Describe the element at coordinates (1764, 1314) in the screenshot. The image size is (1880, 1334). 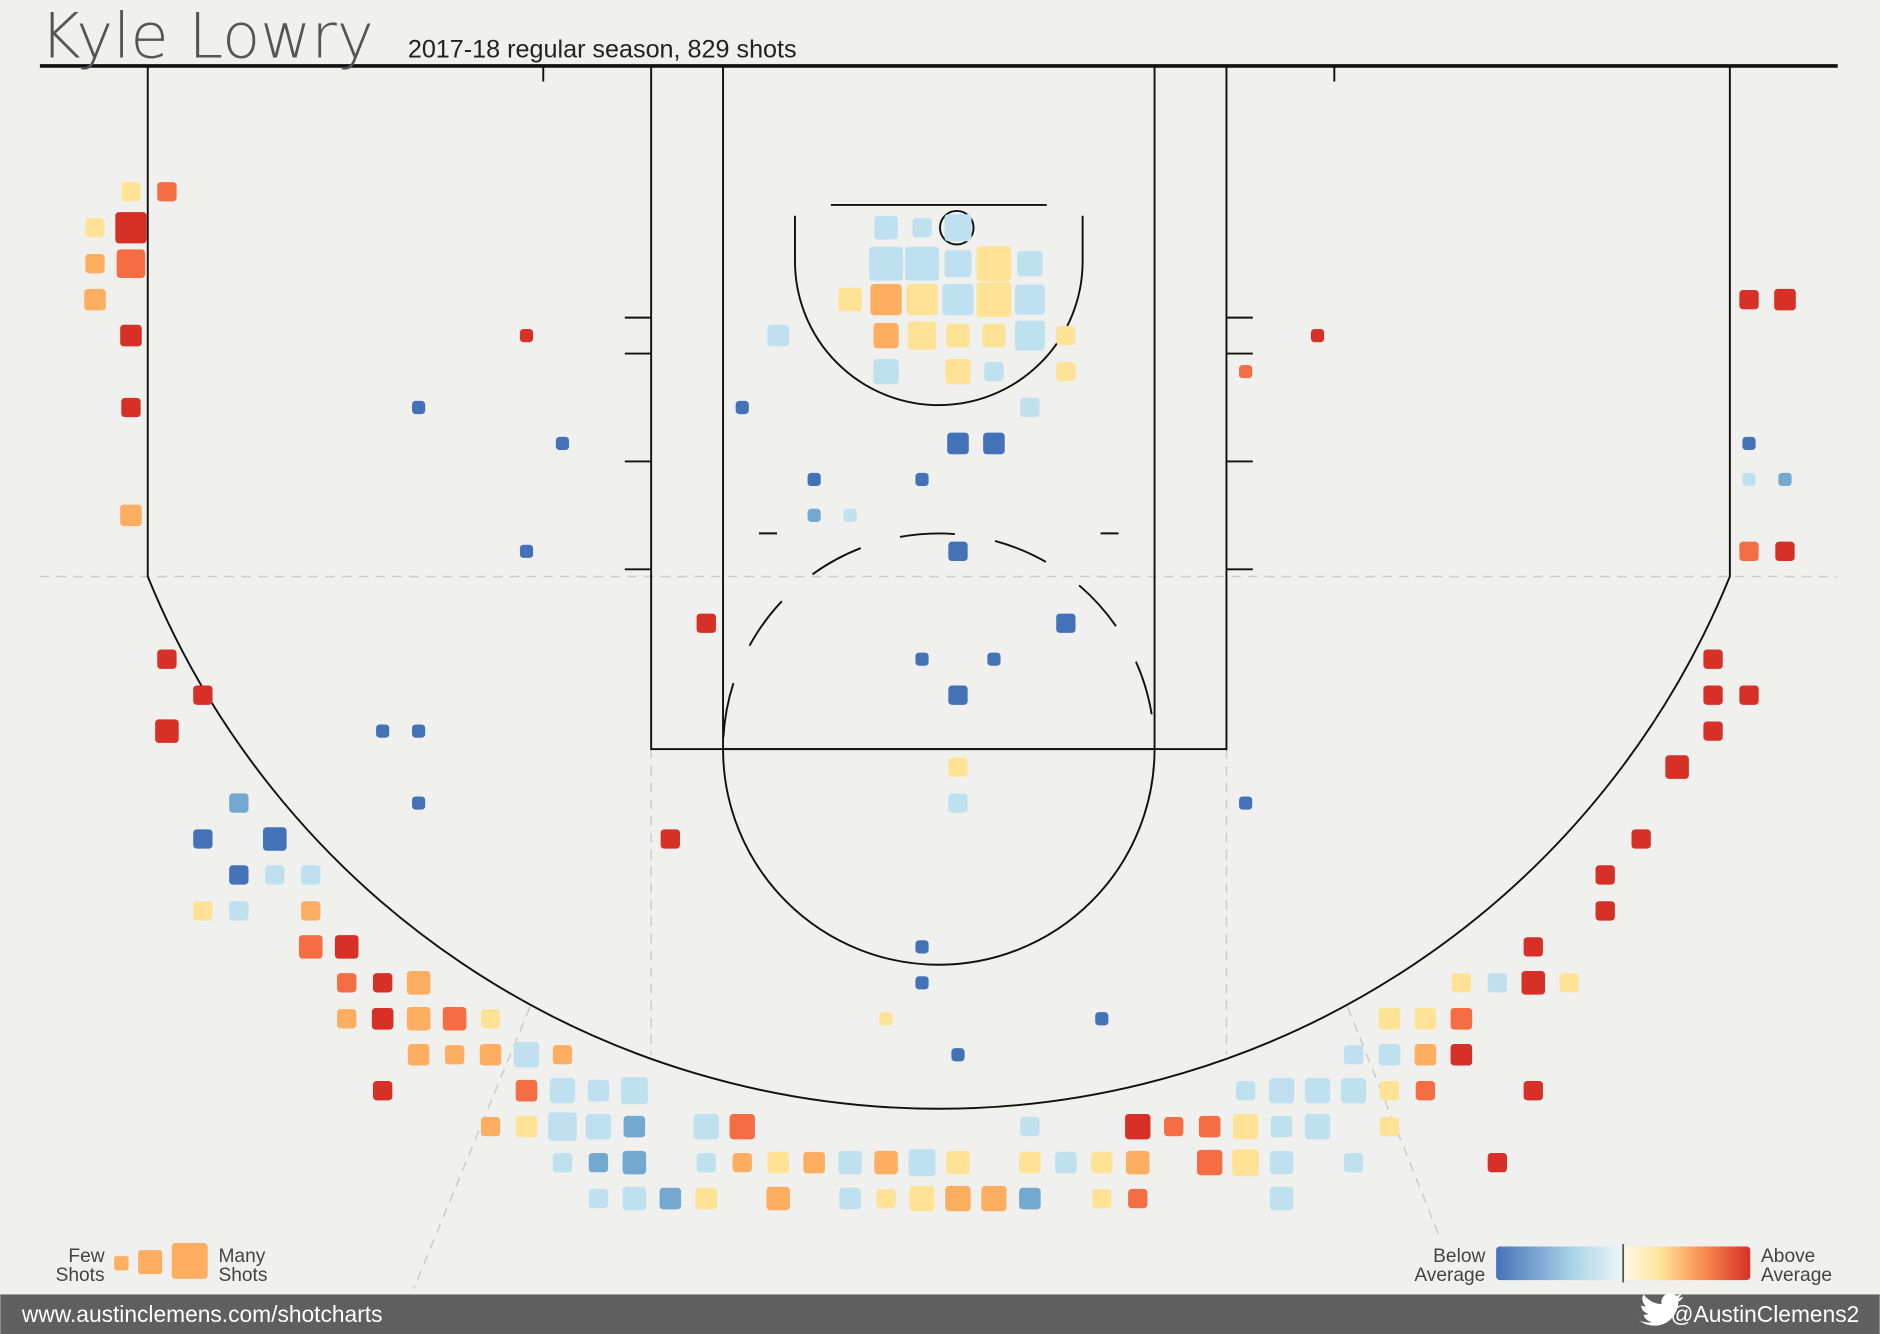
I see `footer-handle: @AustinClemens2` at that location.